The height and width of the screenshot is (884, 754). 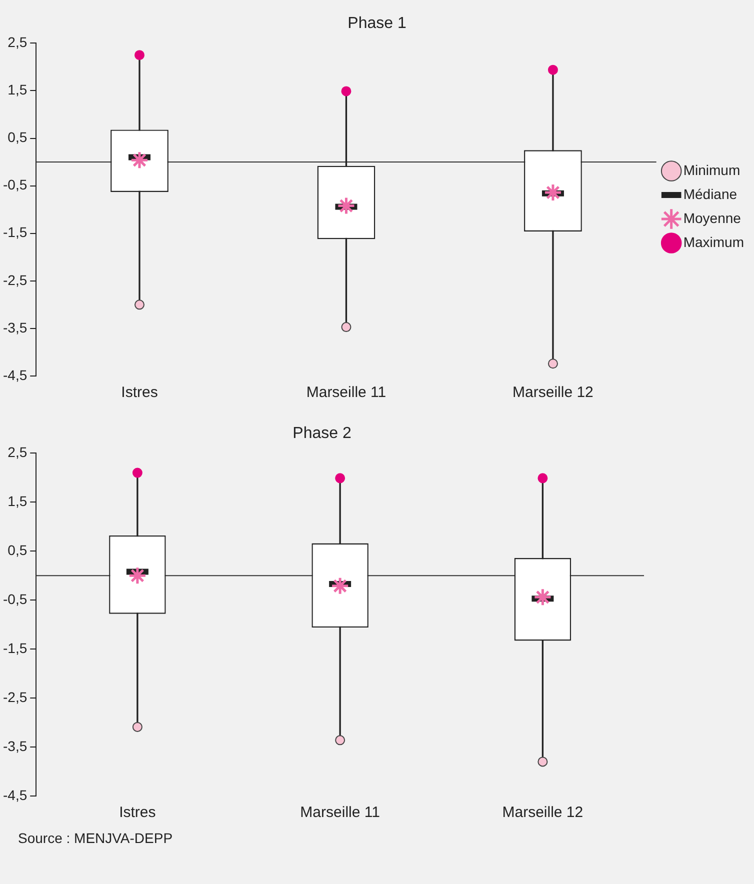 I want to click on legend-label: Minimum, so click(x=711, y=170).